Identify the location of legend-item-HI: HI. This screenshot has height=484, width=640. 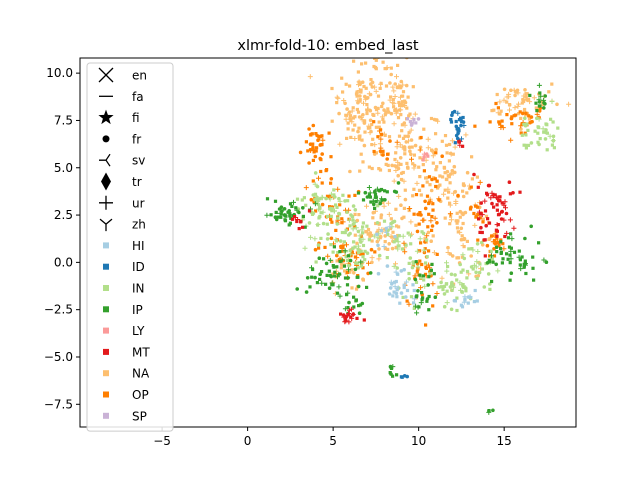
(124, 246).